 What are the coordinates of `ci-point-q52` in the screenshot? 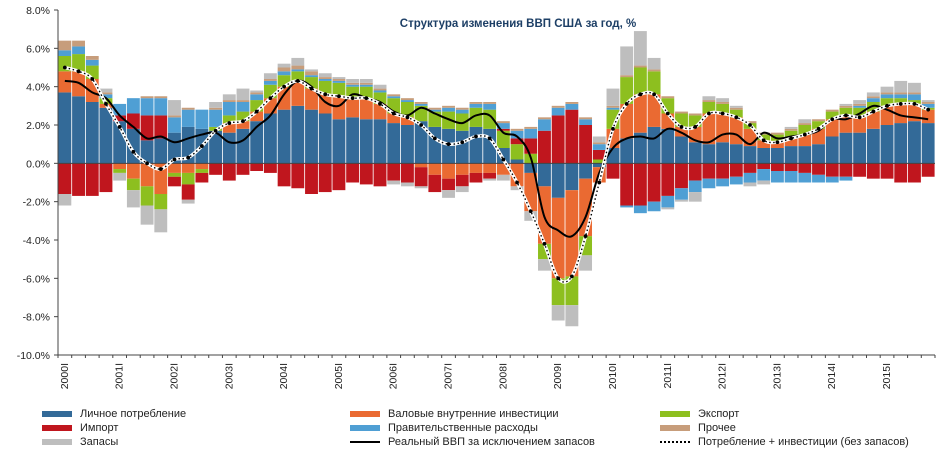 It's located at (777, 142).